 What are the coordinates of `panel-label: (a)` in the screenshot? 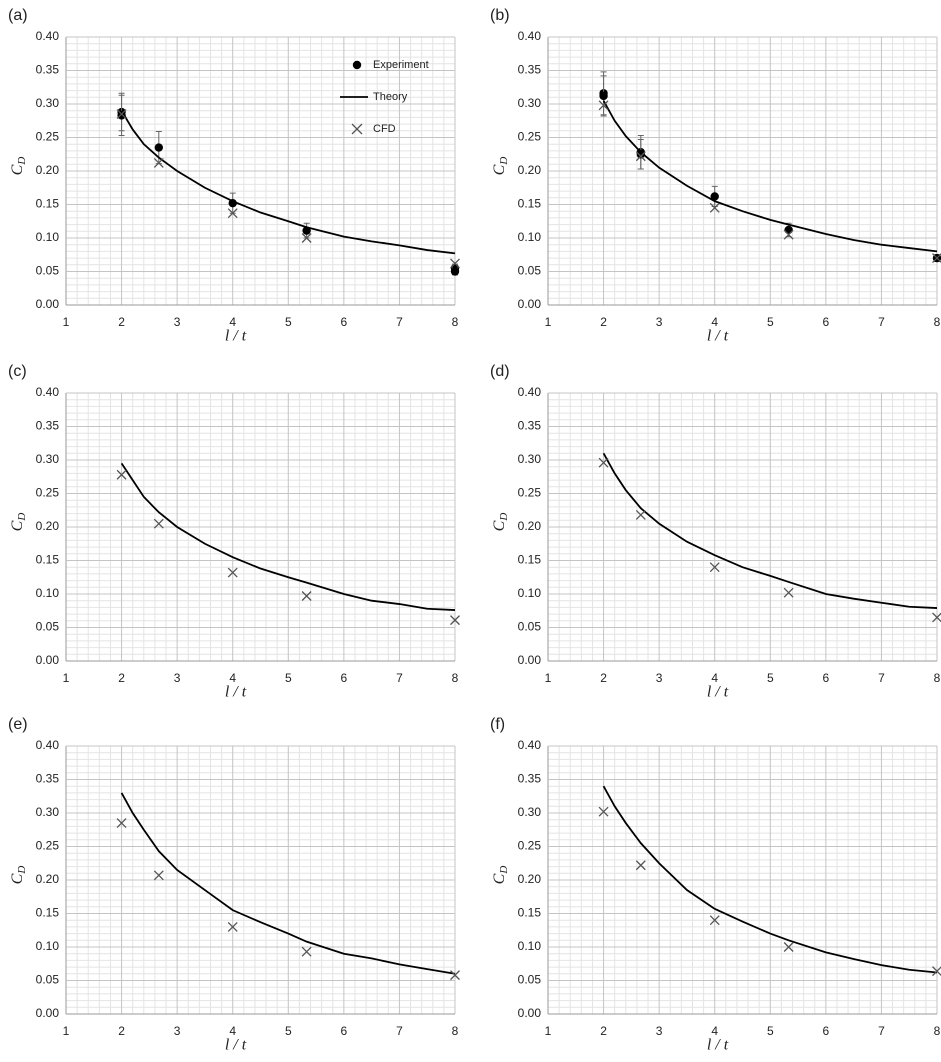 It's located at (18, 15).